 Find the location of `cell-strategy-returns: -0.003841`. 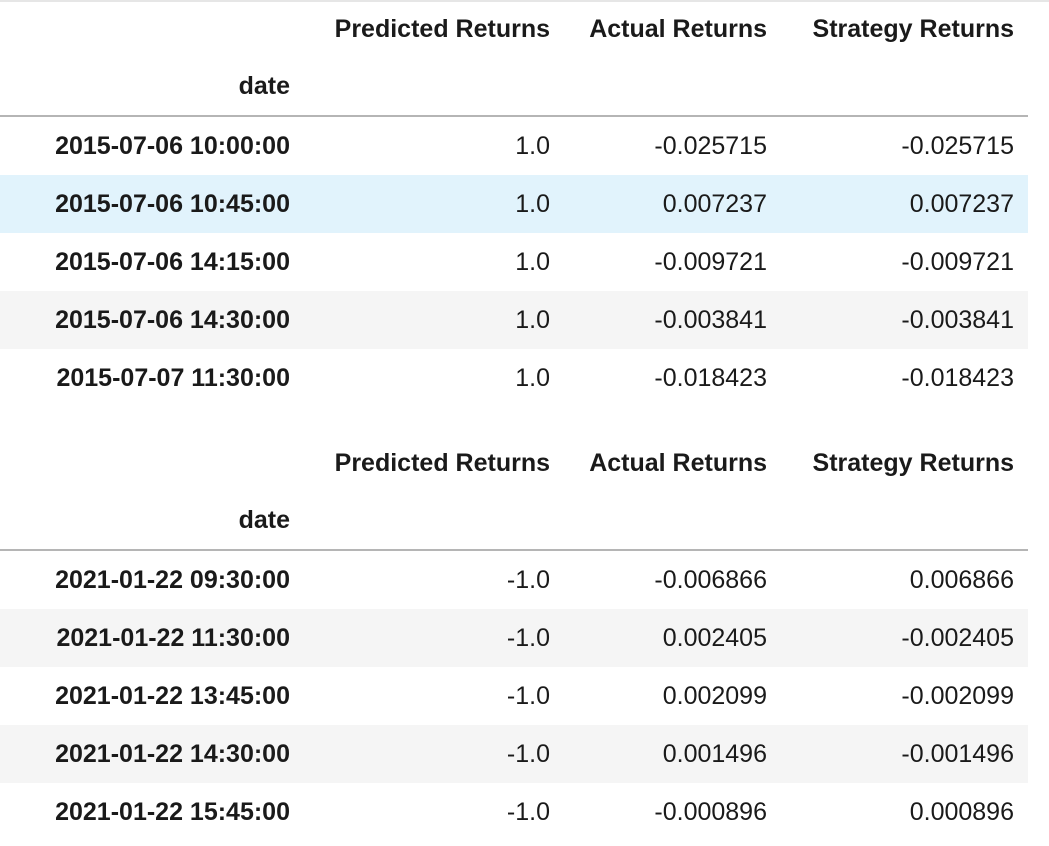

cell-strategy-returns: -0.003841 is located at coordinates (957, 319).